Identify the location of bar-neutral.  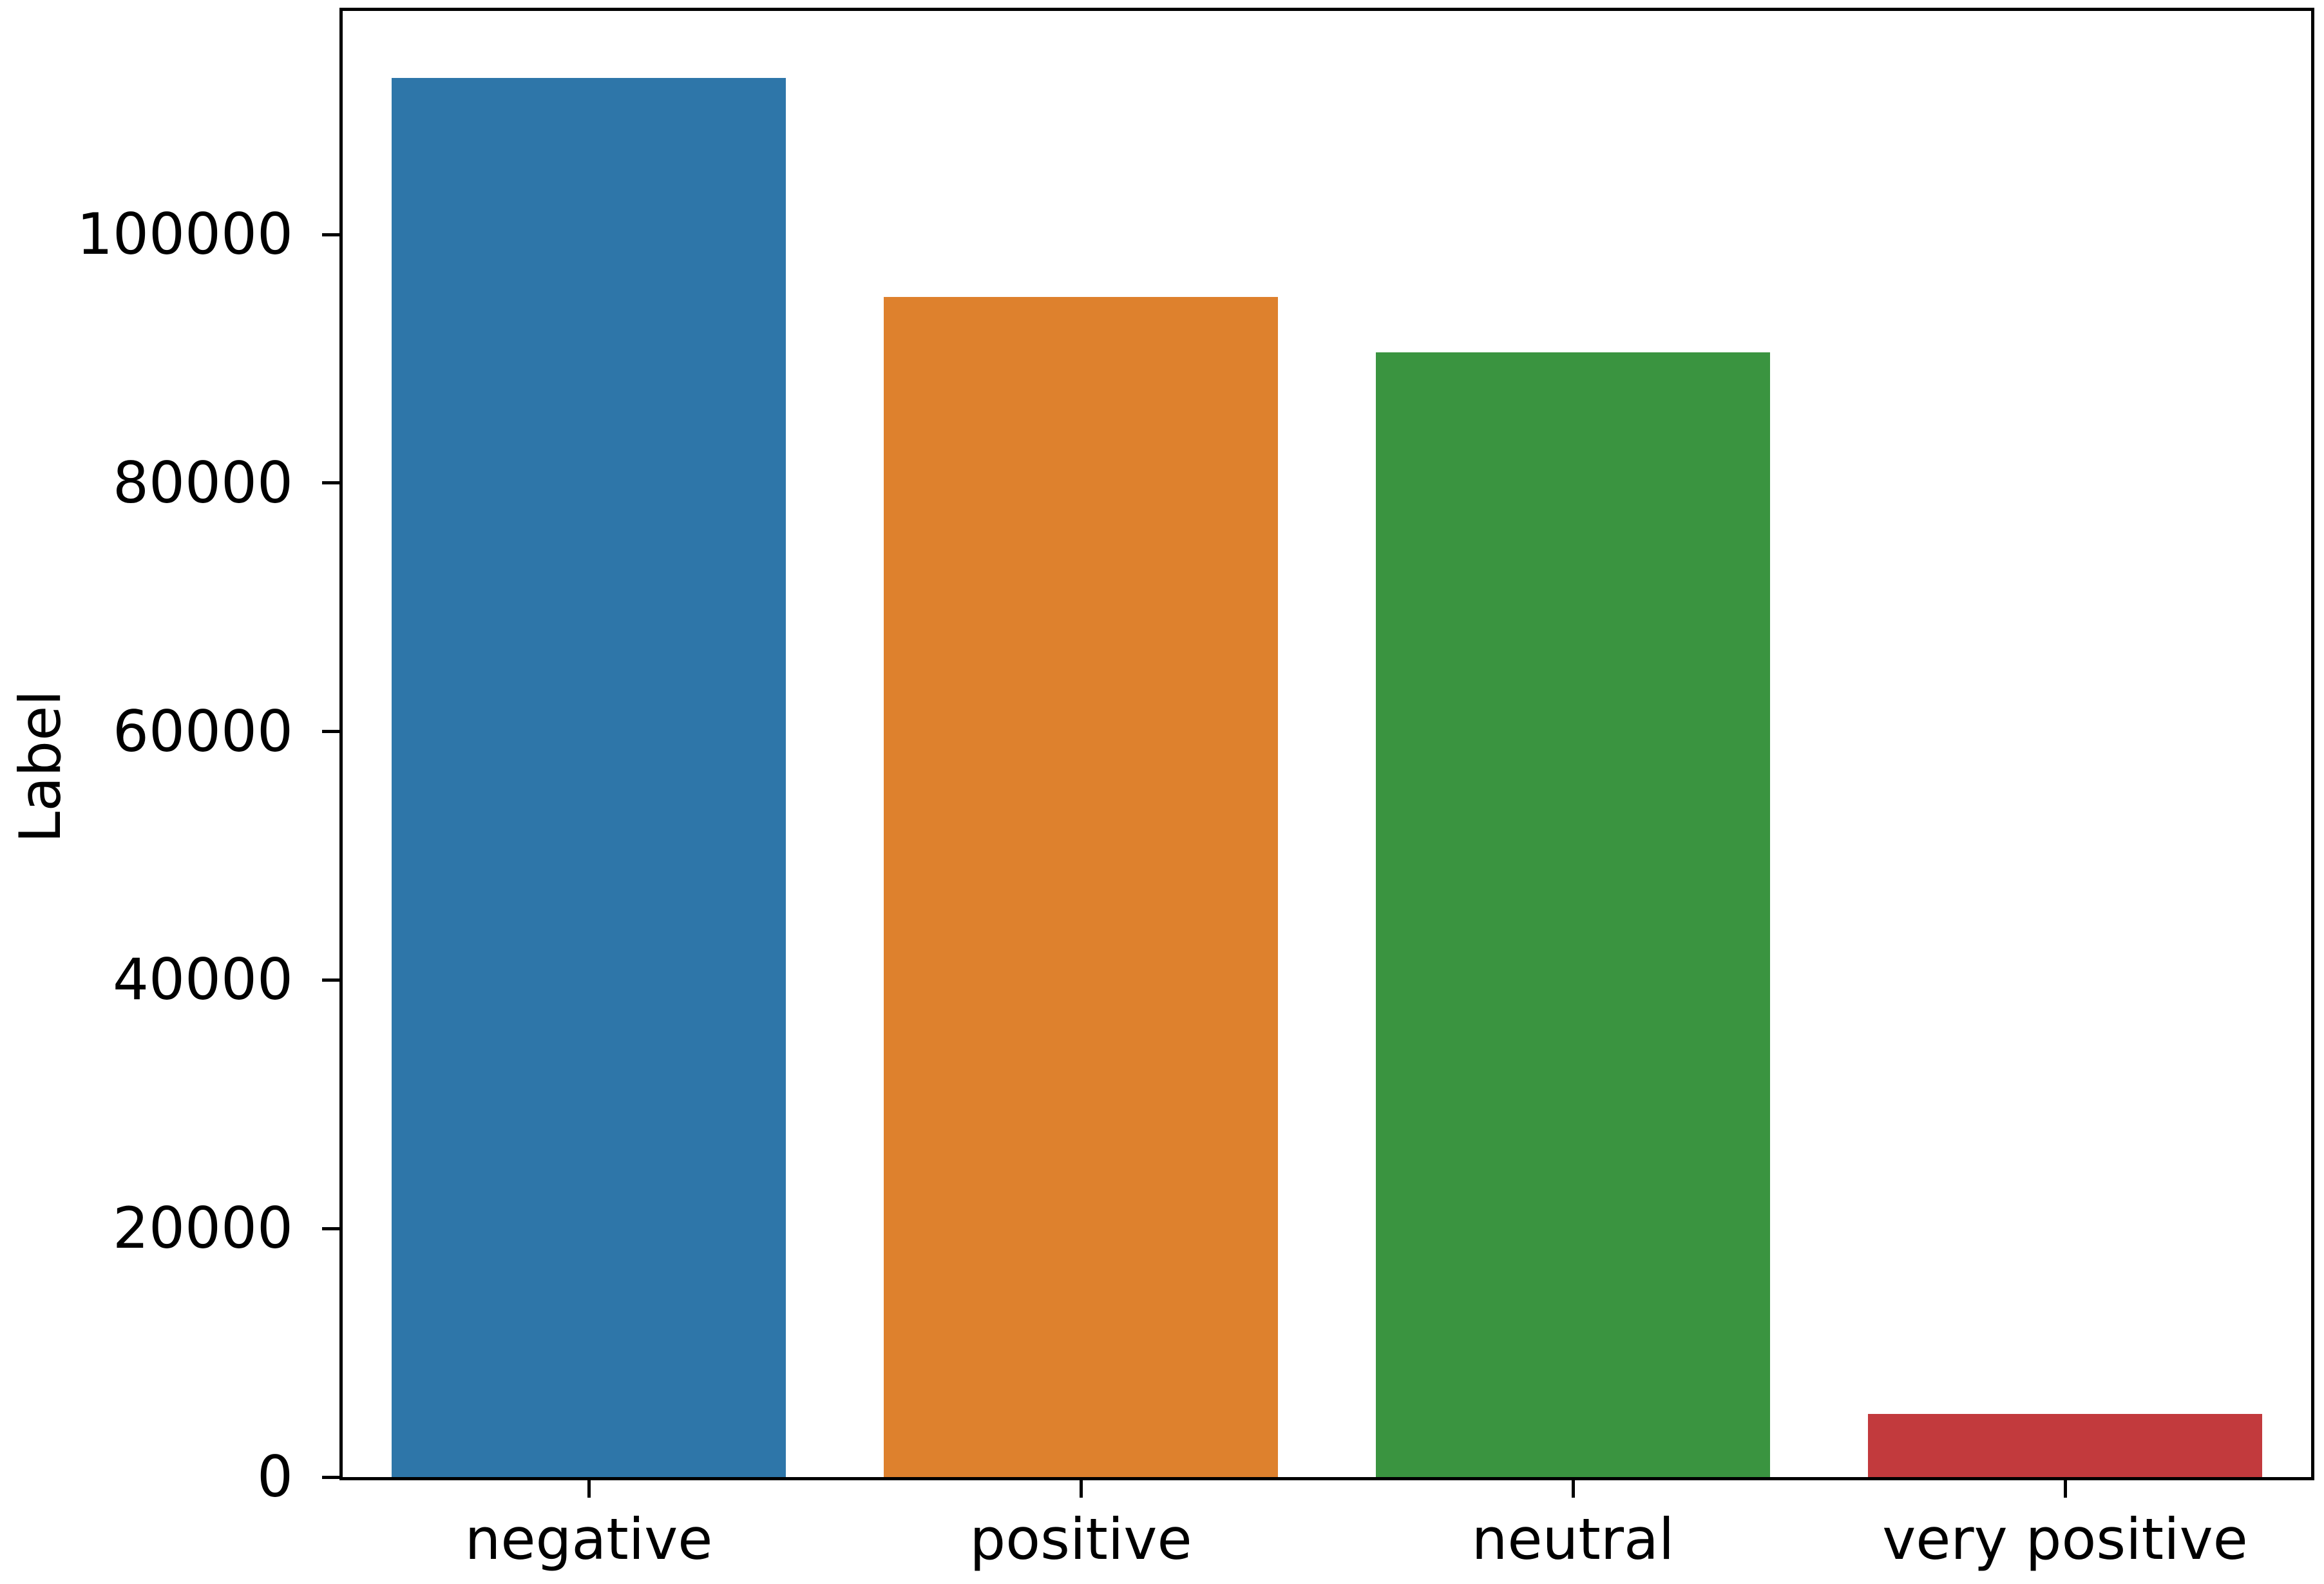
(1573, 914).